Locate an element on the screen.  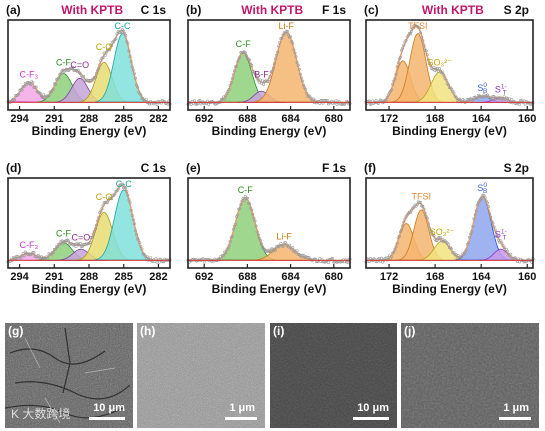
x-tick-label: 680 is located at coordinates (334, 277).